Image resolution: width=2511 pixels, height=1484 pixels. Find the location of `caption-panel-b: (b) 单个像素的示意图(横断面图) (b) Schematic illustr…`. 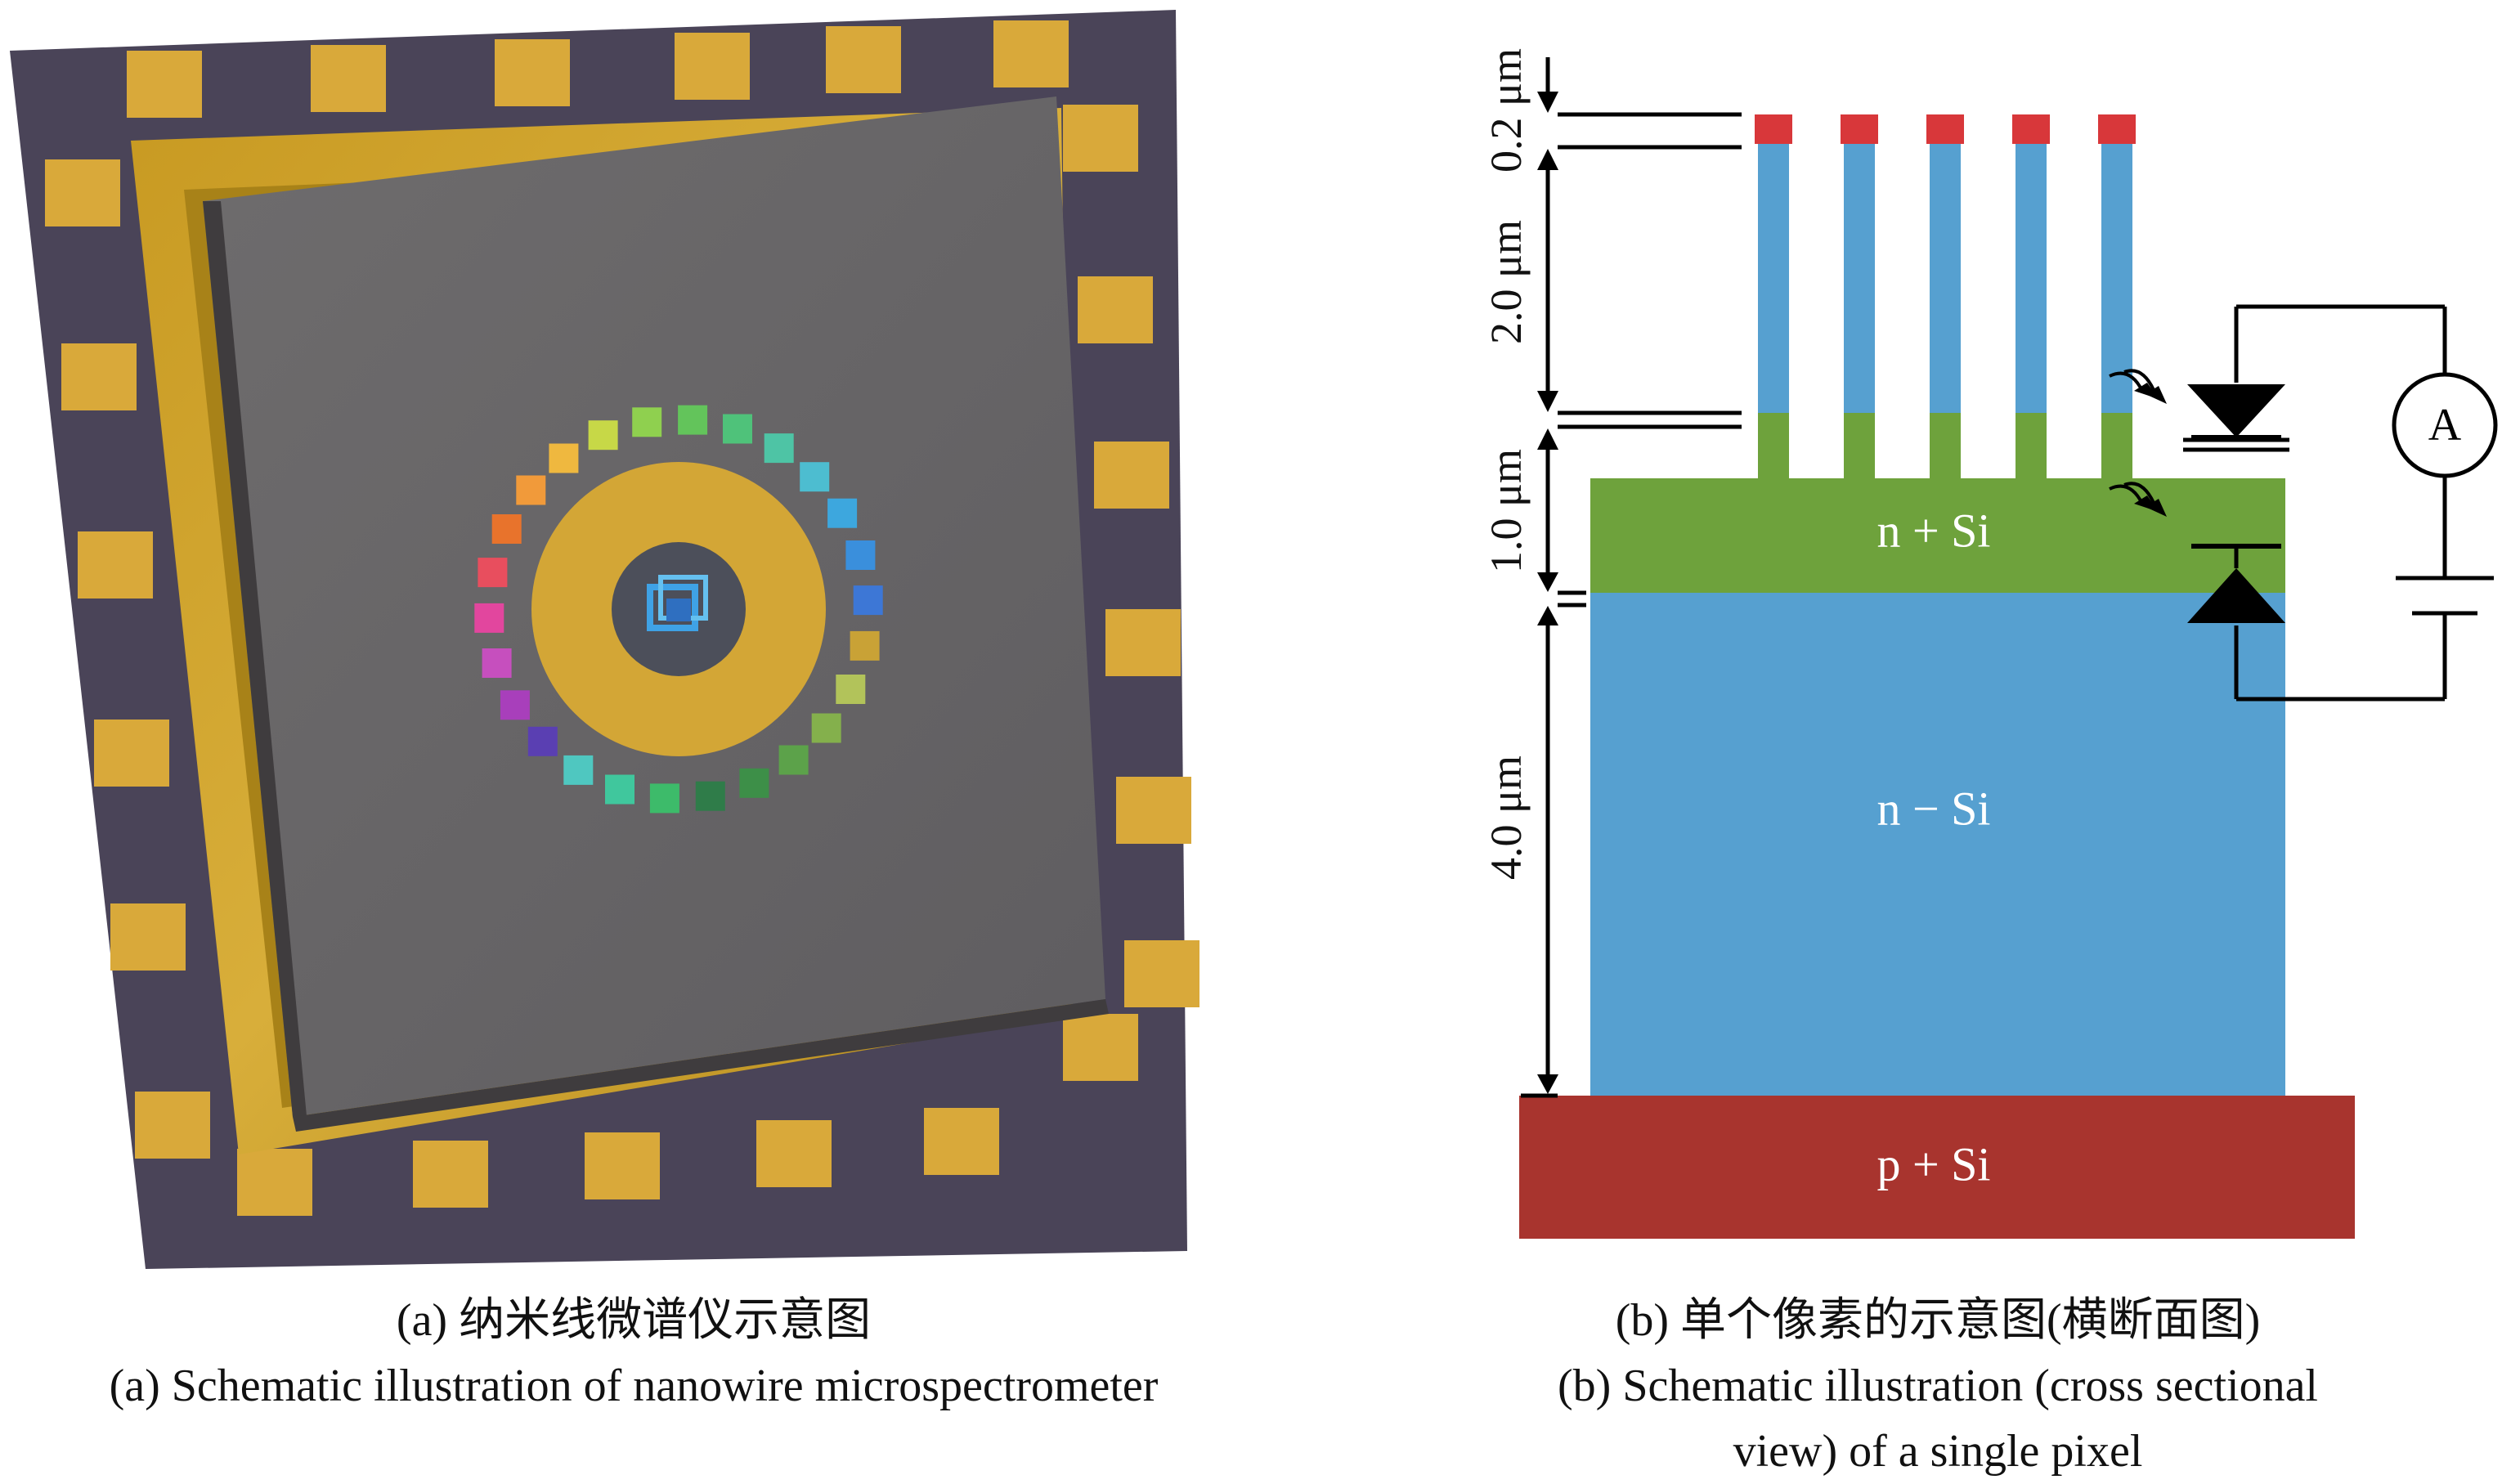

caption-panel-b: (b) 单个像素的示意图(横断面图) (b) Schematic illustr… is located at coordinates (1937, 1386).